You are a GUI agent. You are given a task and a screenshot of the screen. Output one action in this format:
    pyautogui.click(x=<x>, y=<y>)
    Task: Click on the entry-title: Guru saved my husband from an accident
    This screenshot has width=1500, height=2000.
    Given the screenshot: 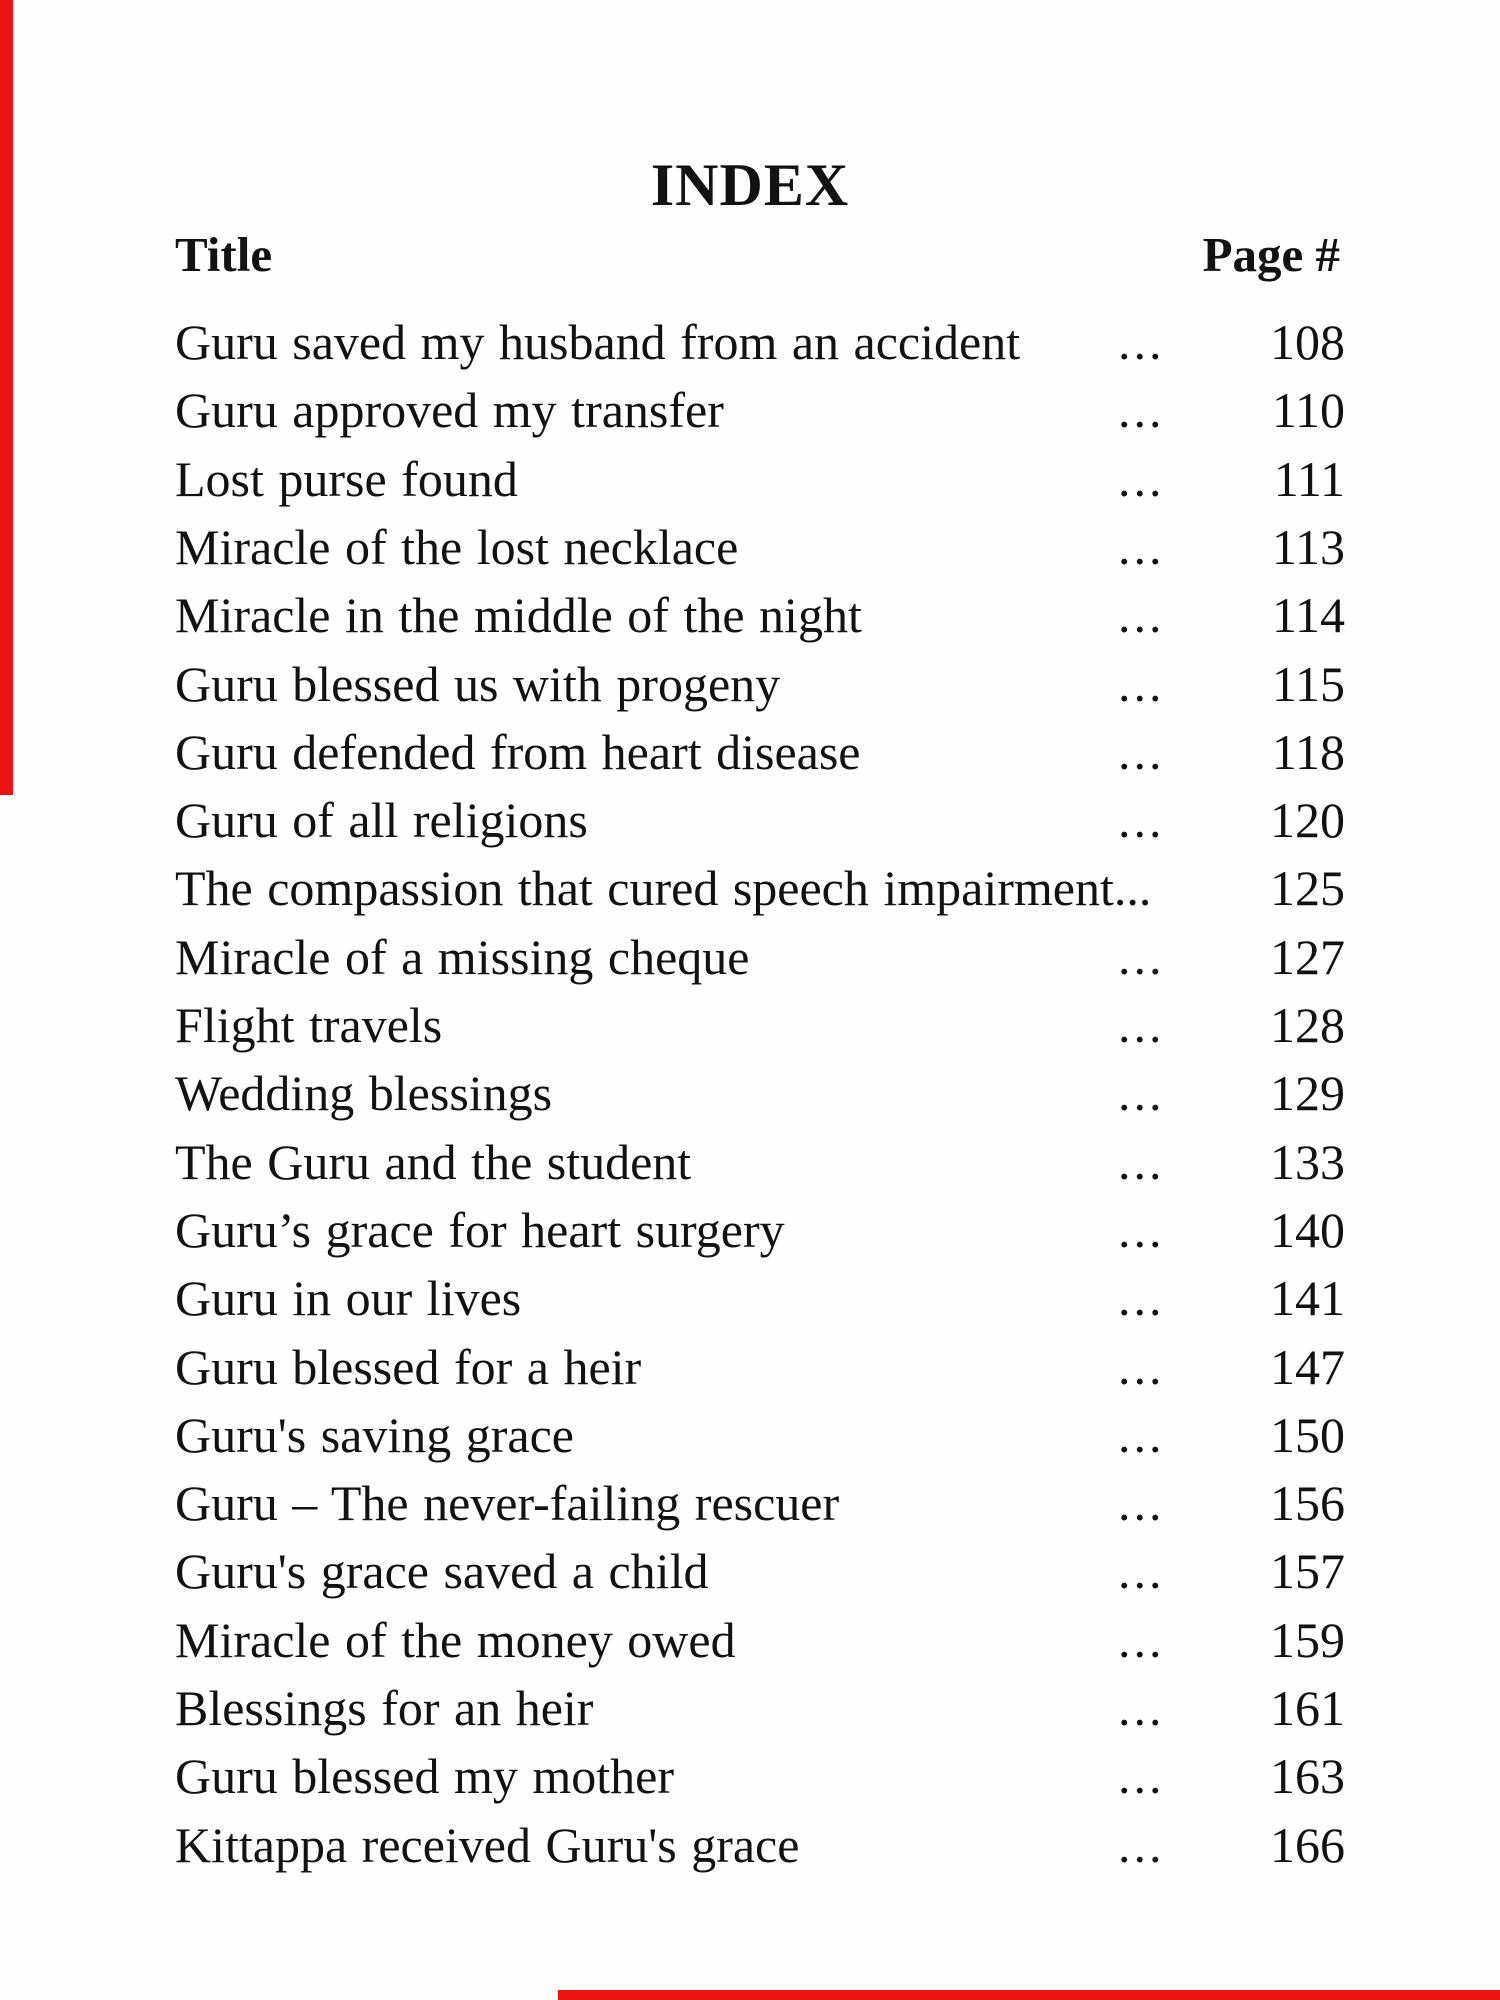 What is the action you would take?
    pyautogui.click(x=598, y=342)
    